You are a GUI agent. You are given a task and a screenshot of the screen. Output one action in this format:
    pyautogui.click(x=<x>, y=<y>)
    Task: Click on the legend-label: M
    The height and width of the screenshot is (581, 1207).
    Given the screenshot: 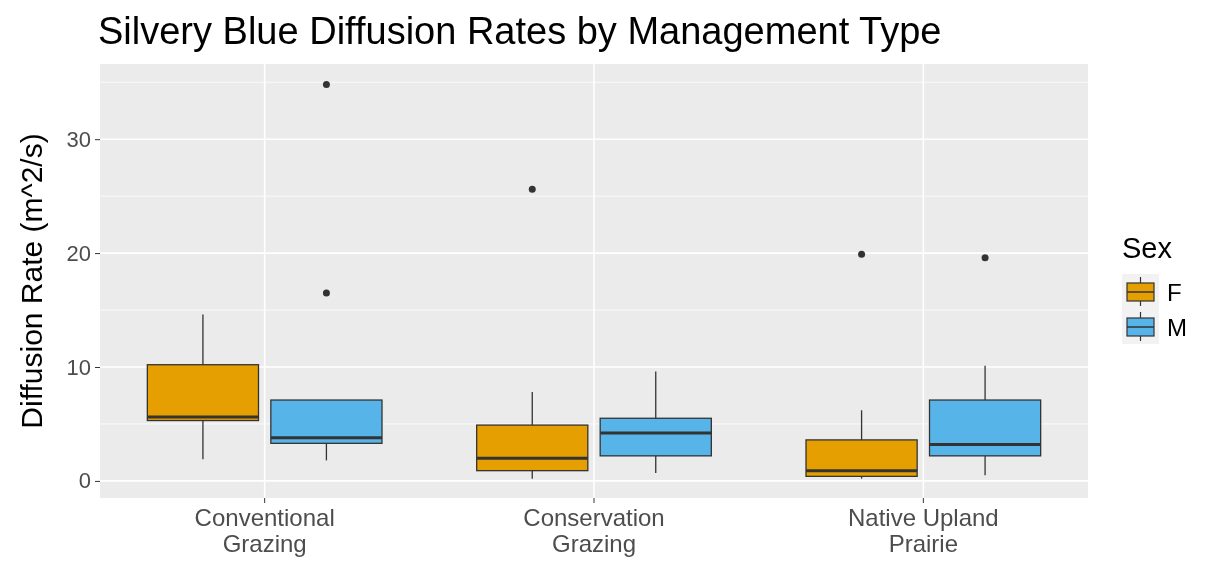 What is the action you would take?
    pyautogui.click(x=1177, y=327)
    